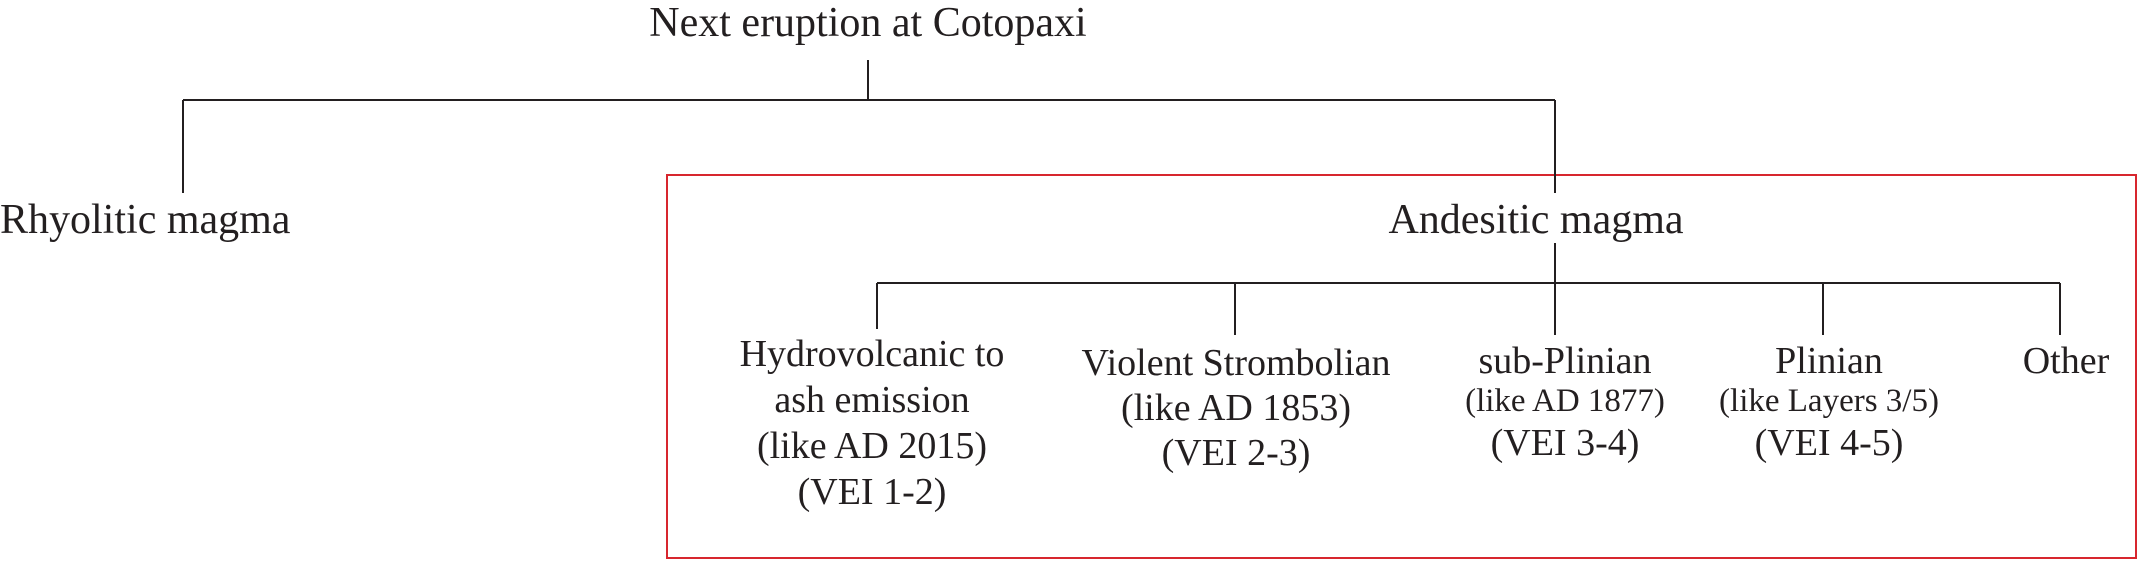 The image size is (2141, 561). What do you see at coordinates (1536, 220) in the screenshot?
I see `andesitic-magma-label: Andesitic magma` at bounding box center [1536, 220].